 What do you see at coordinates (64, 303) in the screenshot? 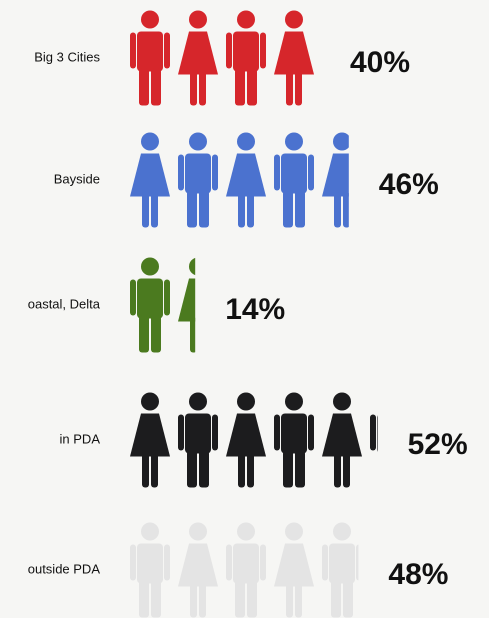
I see `category-label: oastal, Delta` at bounding box center [64, 303].